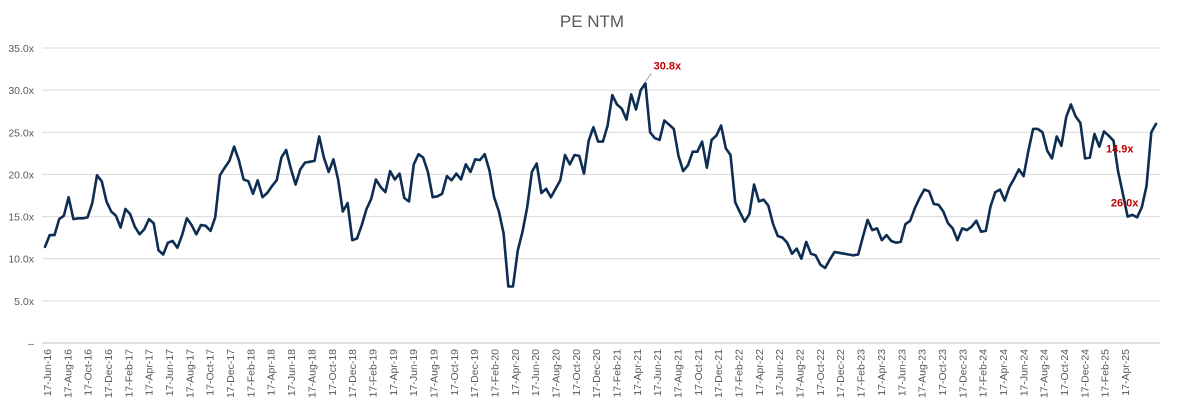 This screenshot has height=410, width=1185. What do you see at coordinates (638, 372) in the screenshot?
I see `x-tick-label: 17-Apr-21` at bounding box center [638, 372].